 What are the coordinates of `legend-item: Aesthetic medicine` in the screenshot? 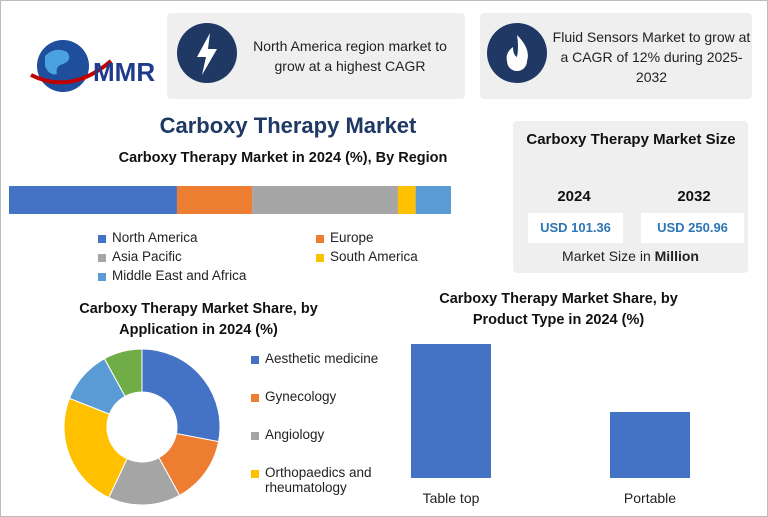 It's located at (321, 358).